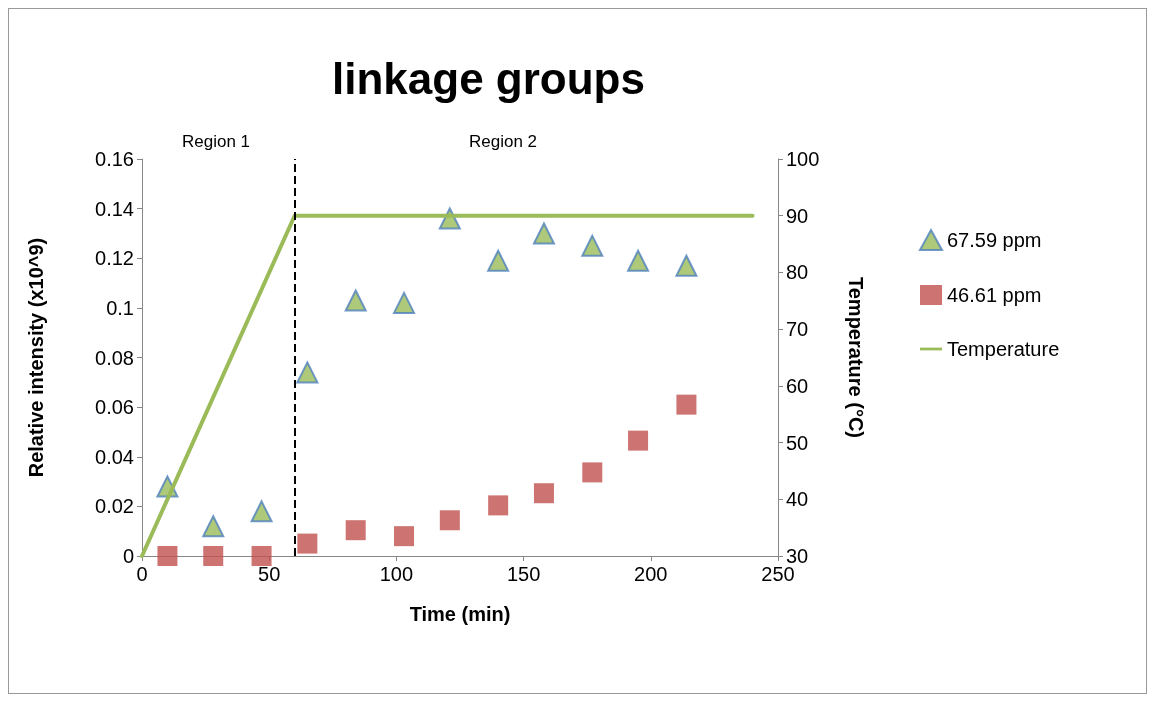  Describe the element at coordinates (114, 159) in the screenshot. I see `y-tick-label: 0.16` at that location.